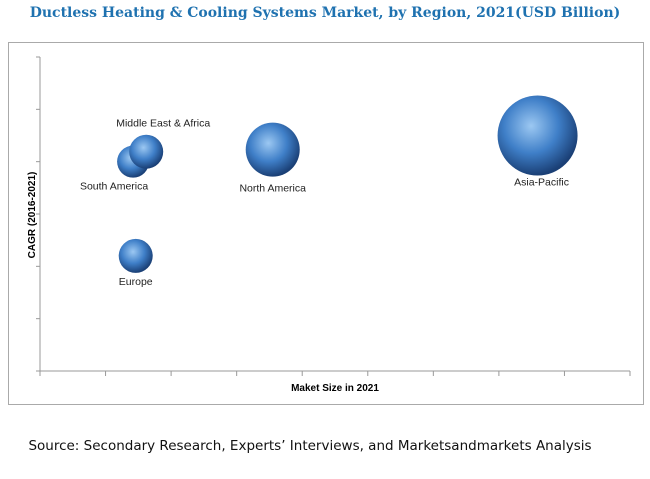 The height and width of the screenshot is (479, 650). I want to click on bubble-asia-pacific, so click(537, 135).